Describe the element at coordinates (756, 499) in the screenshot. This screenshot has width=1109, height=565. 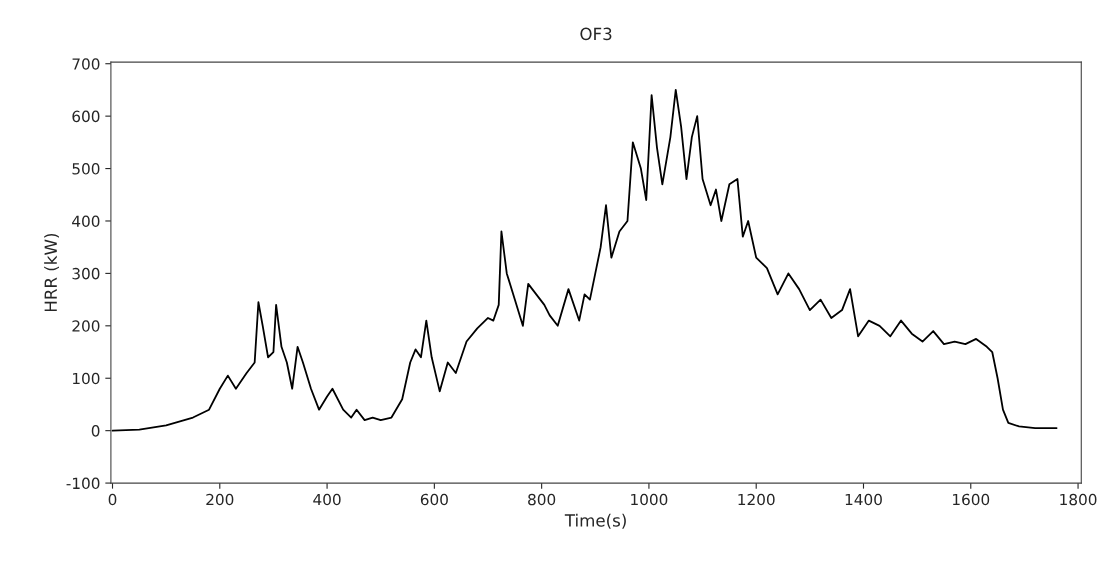
I see `x-tick-label: 1200` at that location.